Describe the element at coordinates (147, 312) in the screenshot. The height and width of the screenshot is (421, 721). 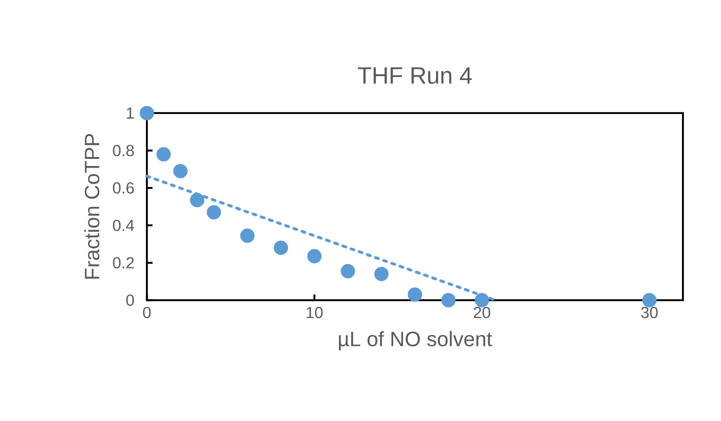
I see `x-tick-label: 0` at that location.